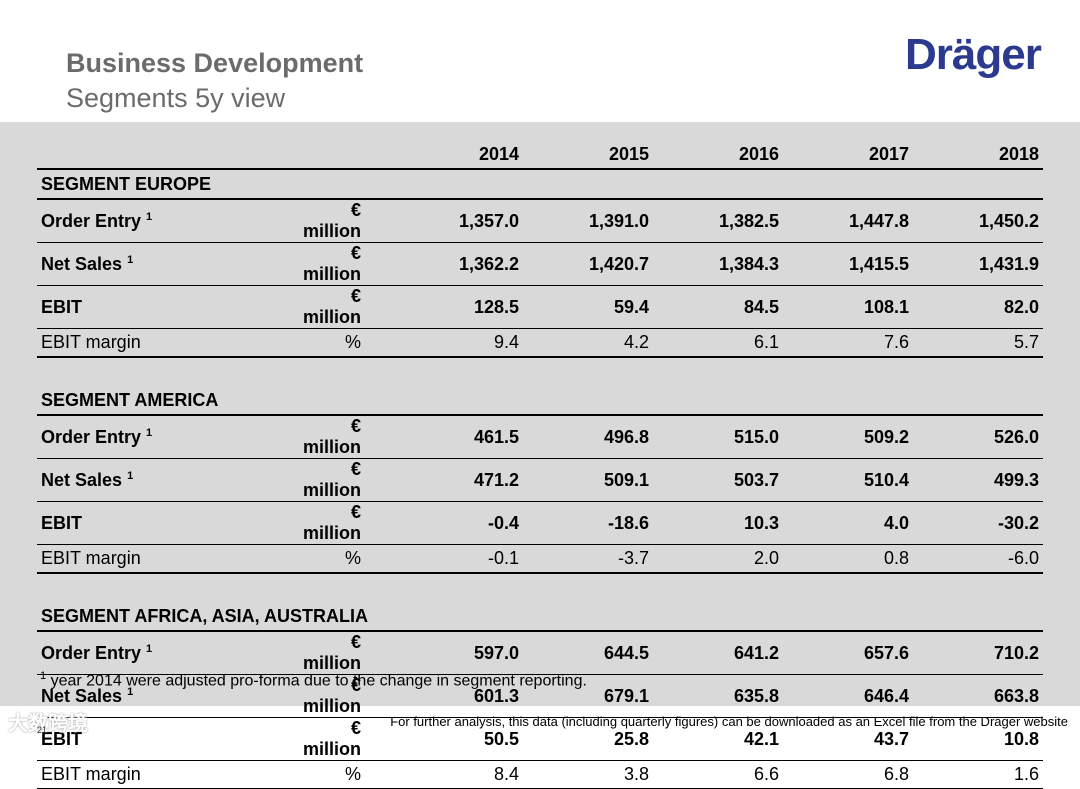 The height and width of the screenshot is (789, 1080). Describe the element at coordinates (718, 437) in the screenshot. I see `value-cell: 515.0` at that location.